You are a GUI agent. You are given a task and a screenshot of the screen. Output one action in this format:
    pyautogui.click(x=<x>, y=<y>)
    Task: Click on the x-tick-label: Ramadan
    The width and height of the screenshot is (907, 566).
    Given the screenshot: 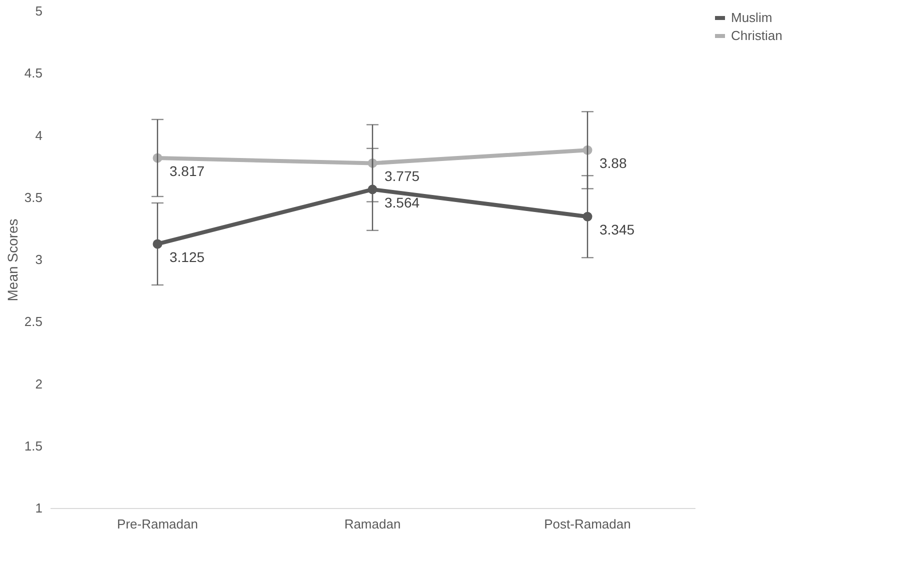 What is the action you would take?
    pyautogui.click(x=372, y=524)
    